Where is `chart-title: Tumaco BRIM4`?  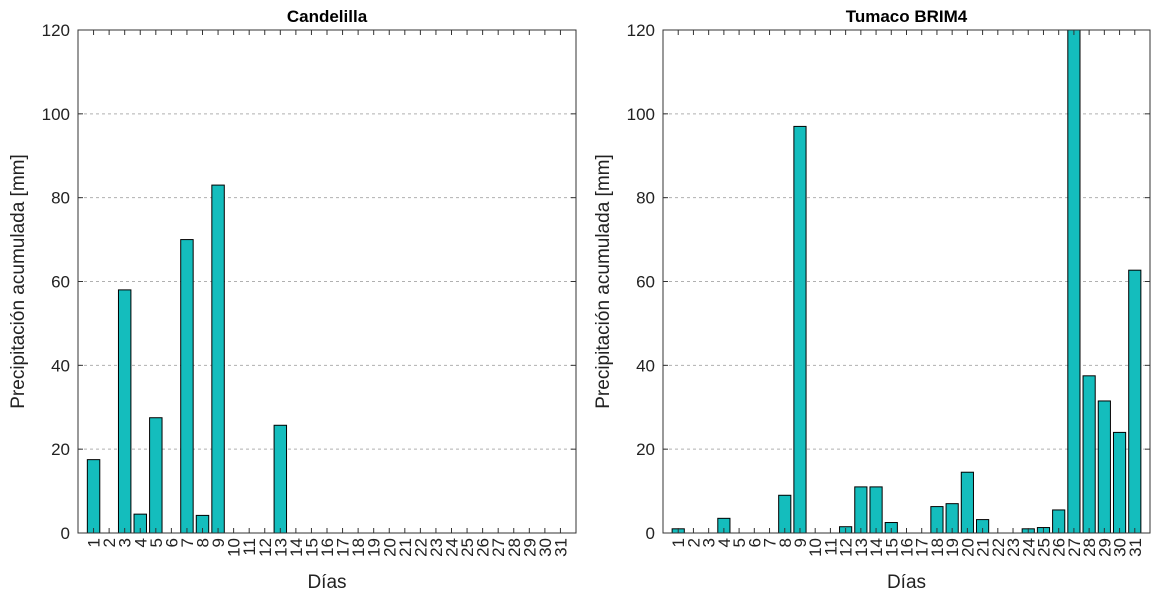 chart-title: Tumaco BRIM4 is located at coordinates (907, 16).